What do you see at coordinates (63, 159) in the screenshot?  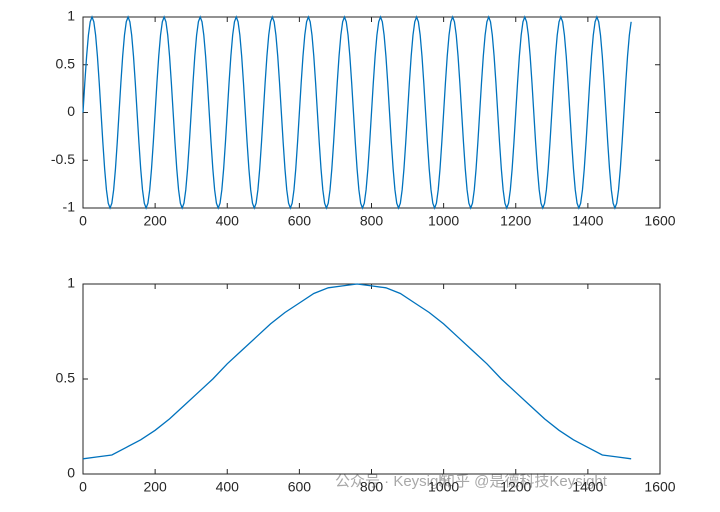 I see `y-tick-label: -0.5` at bounding box center [63, 159].